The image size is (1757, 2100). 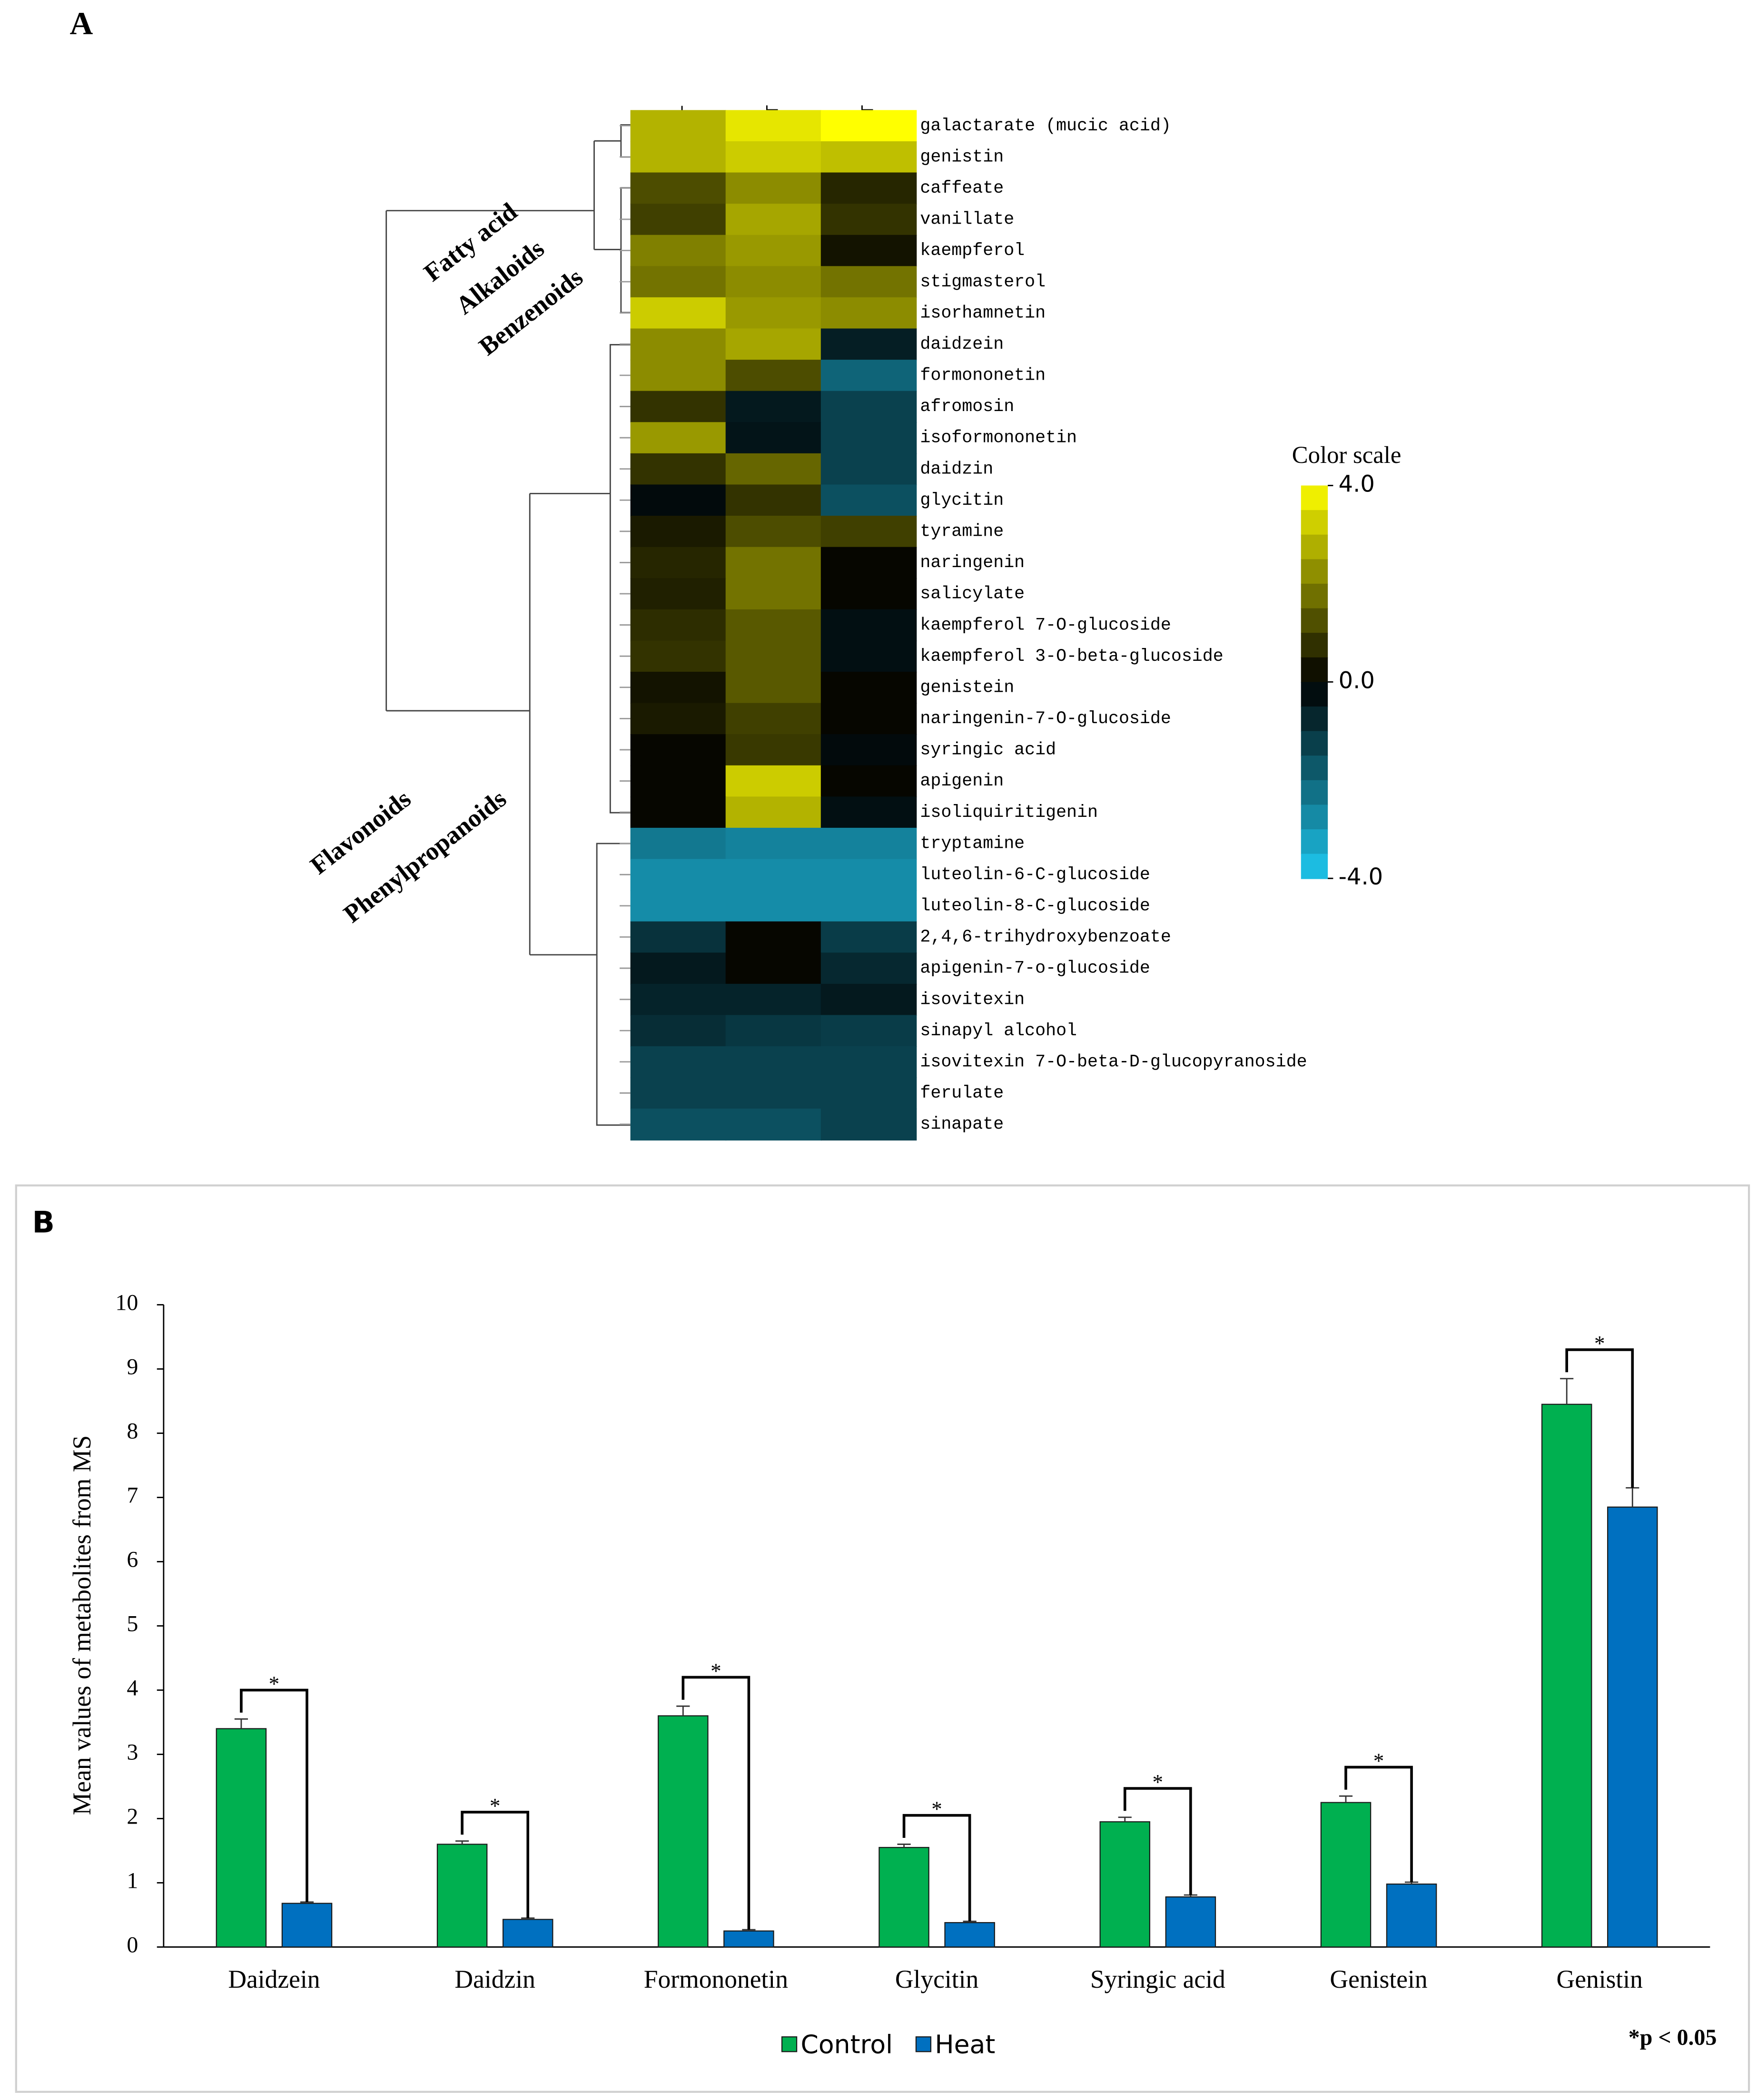 I want to click on y-tick-label: 6, so click(x=132, y=1559).